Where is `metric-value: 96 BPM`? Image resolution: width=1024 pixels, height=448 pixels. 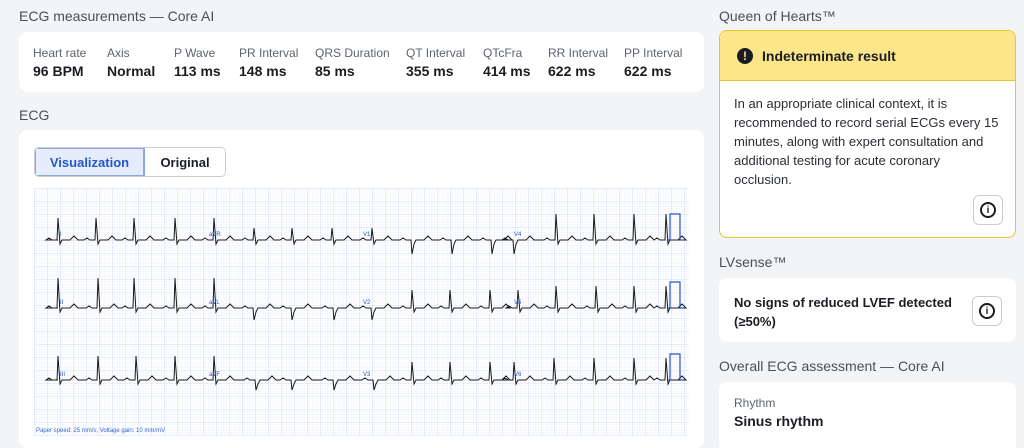
metric-value: 96 BPM is located at coordinates (58, 71).